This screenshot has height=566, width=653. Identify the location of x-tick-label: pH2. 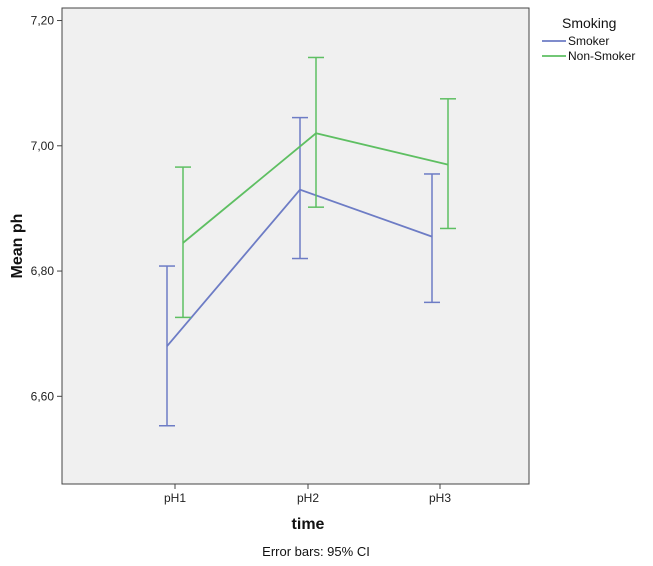
(308, 498).